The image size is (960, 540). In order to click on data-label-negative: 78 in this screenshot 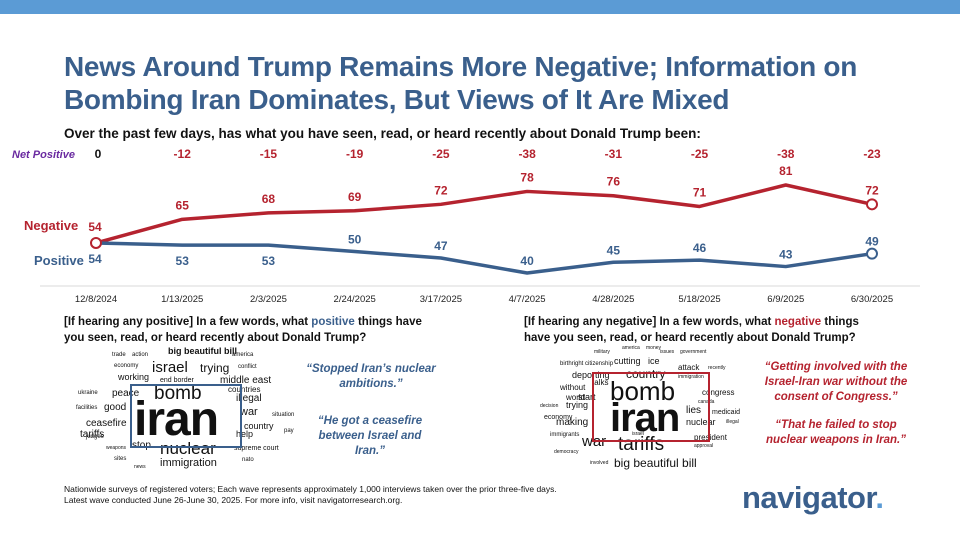, I will do `click(527, 177)`.